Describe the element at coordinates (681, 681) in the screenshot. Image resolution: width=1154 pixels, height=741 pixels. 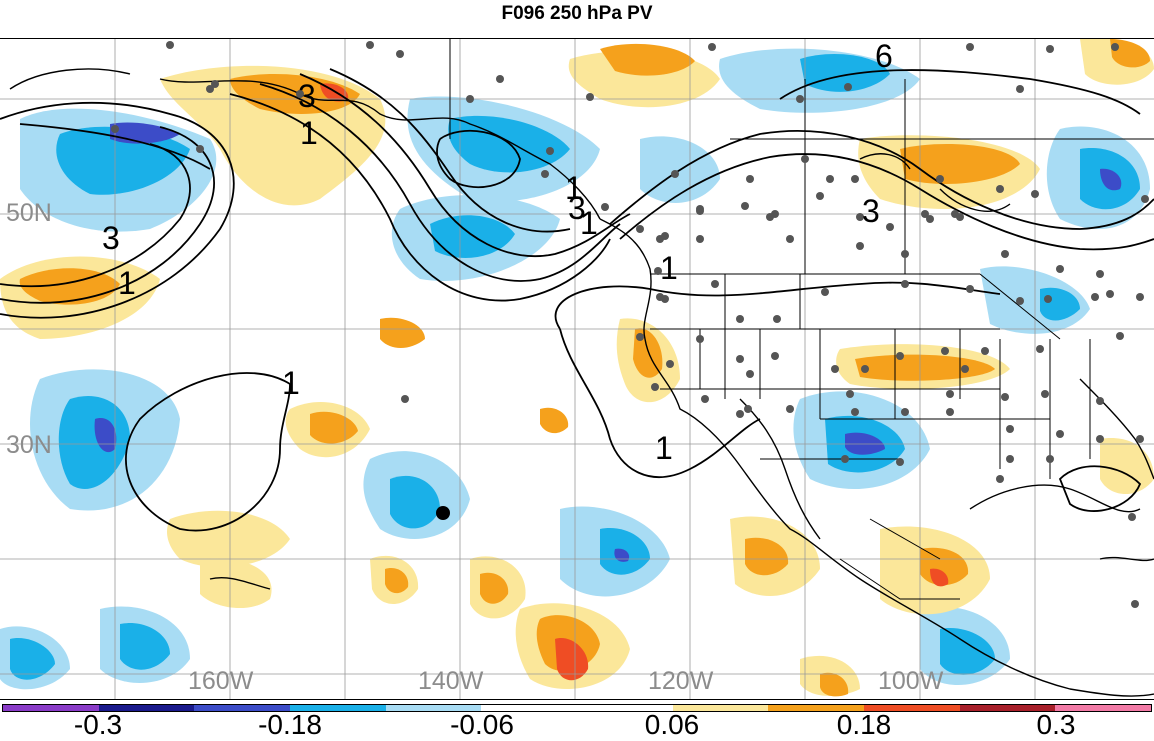
I see `lon-label-120w: 120W` at that location.